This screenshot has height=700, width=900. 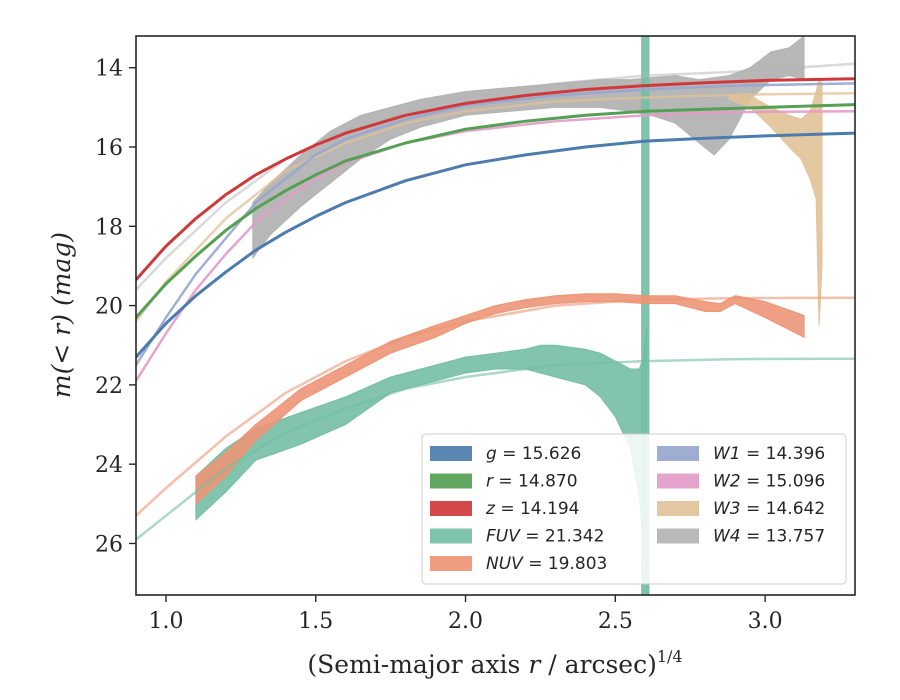 I want to click on x-tick-label: 3.0, so click(x=765, y=621).